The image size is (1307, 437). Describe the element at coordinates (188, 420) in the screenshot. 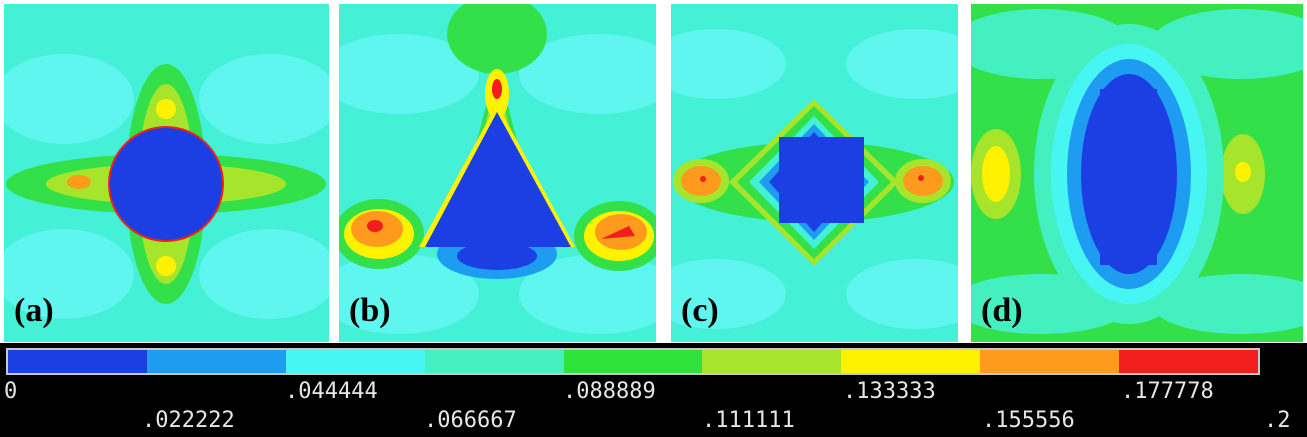

I see `legend-tick-1: .022222` at that location.